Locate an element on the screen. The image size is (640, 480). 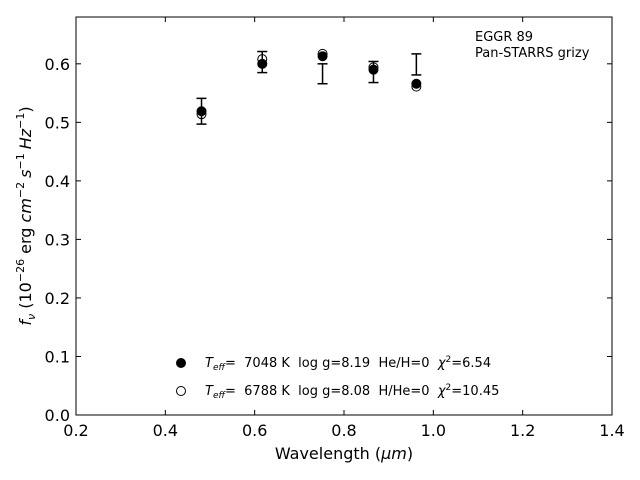
x-tick-label: 1.4 is located at coordinates (611, 430).